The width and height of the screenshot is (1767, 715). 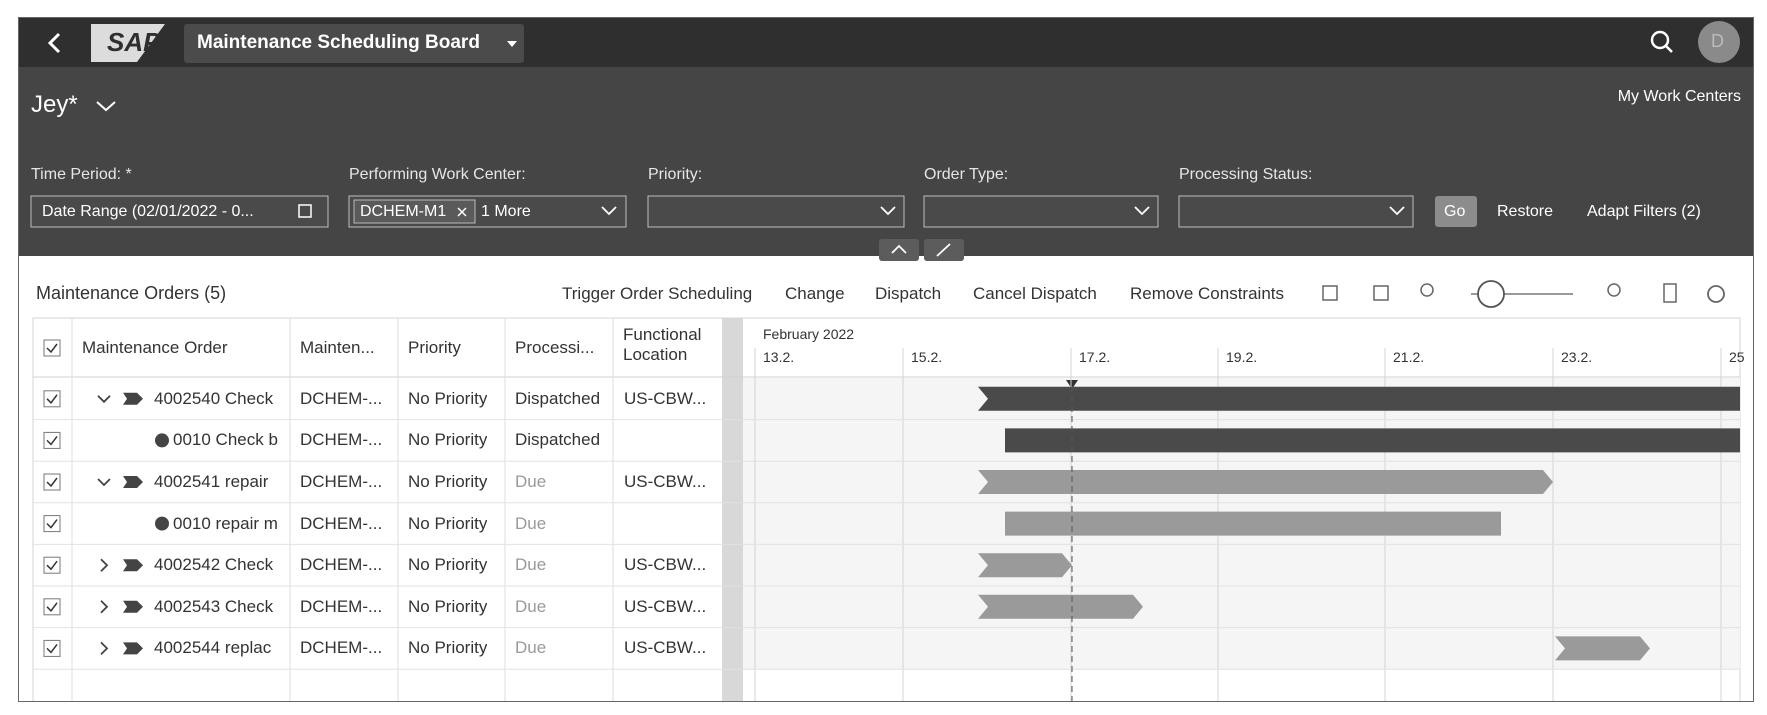 What do you see at coordinates (155, 347) in the screenshot?
I see `column-header: Maintenance Order` at bounding box center [155, 347].